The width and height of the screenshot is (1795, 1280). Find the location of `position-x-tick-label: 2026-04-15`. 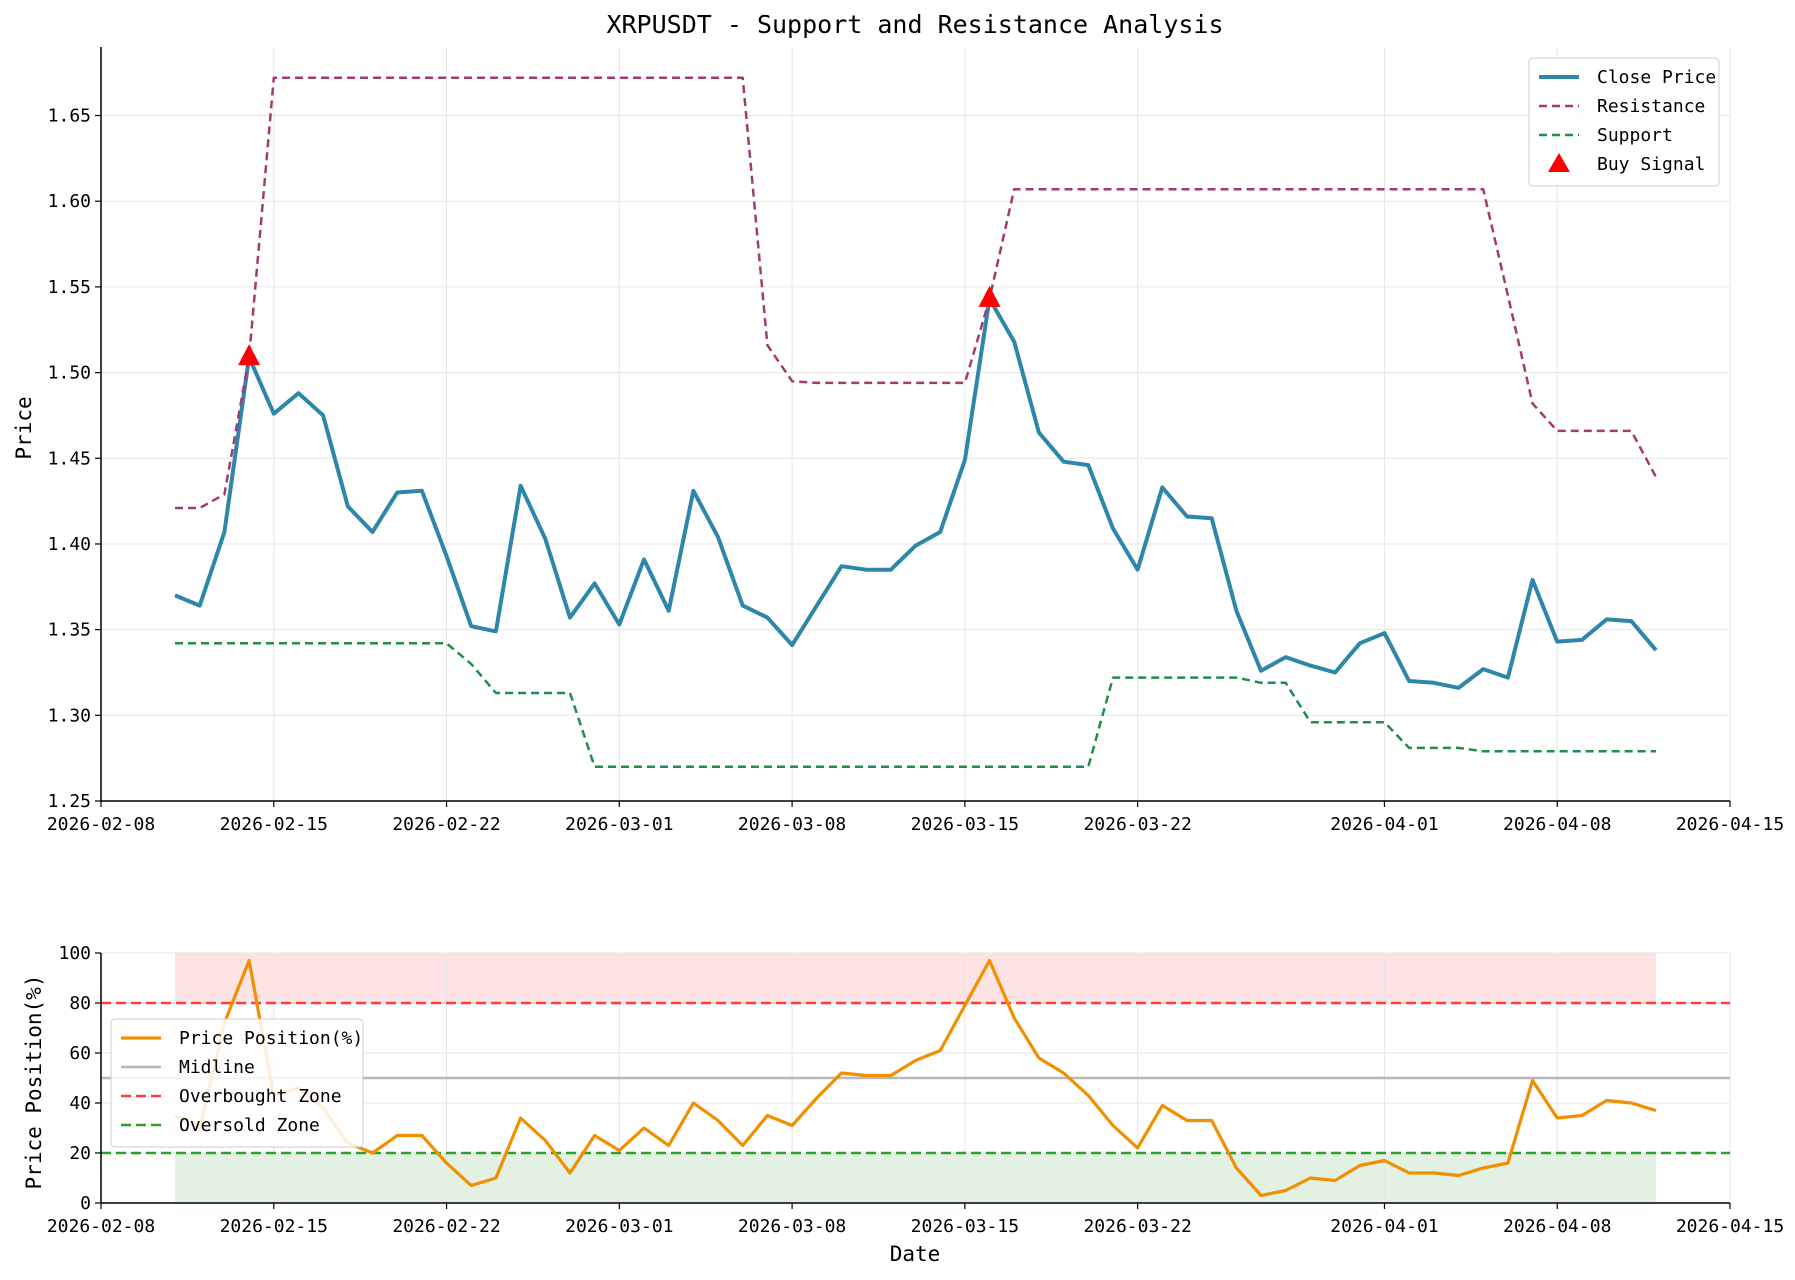

position-x-tick-label: 2026-04-15 is located at coordinates (1730, 1226).